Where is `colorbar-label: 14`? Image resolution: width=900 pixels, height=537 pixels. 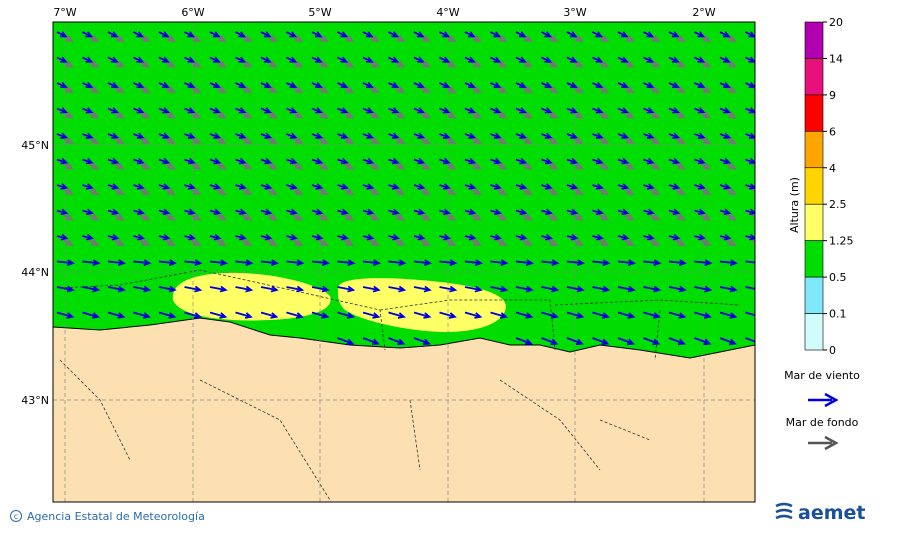
colorbar-label: 14 is located at coordinates (836, 58).